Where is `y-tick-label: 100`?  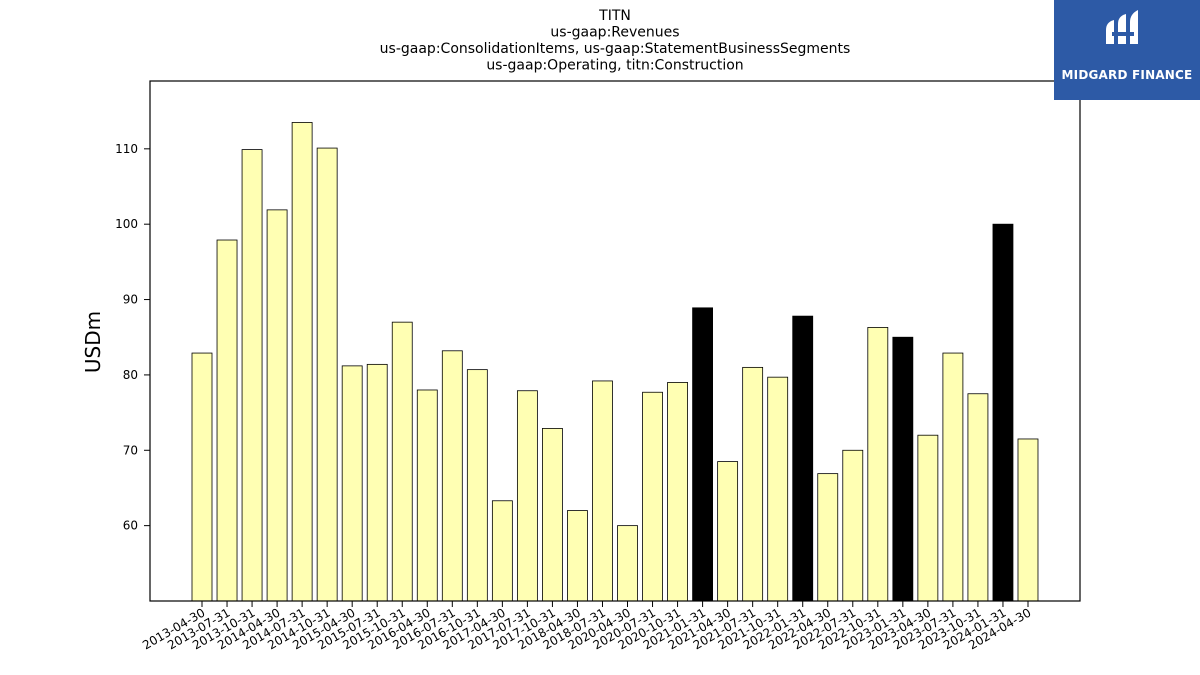
y-tick-label: 100 is located at coordinates (126, 224).